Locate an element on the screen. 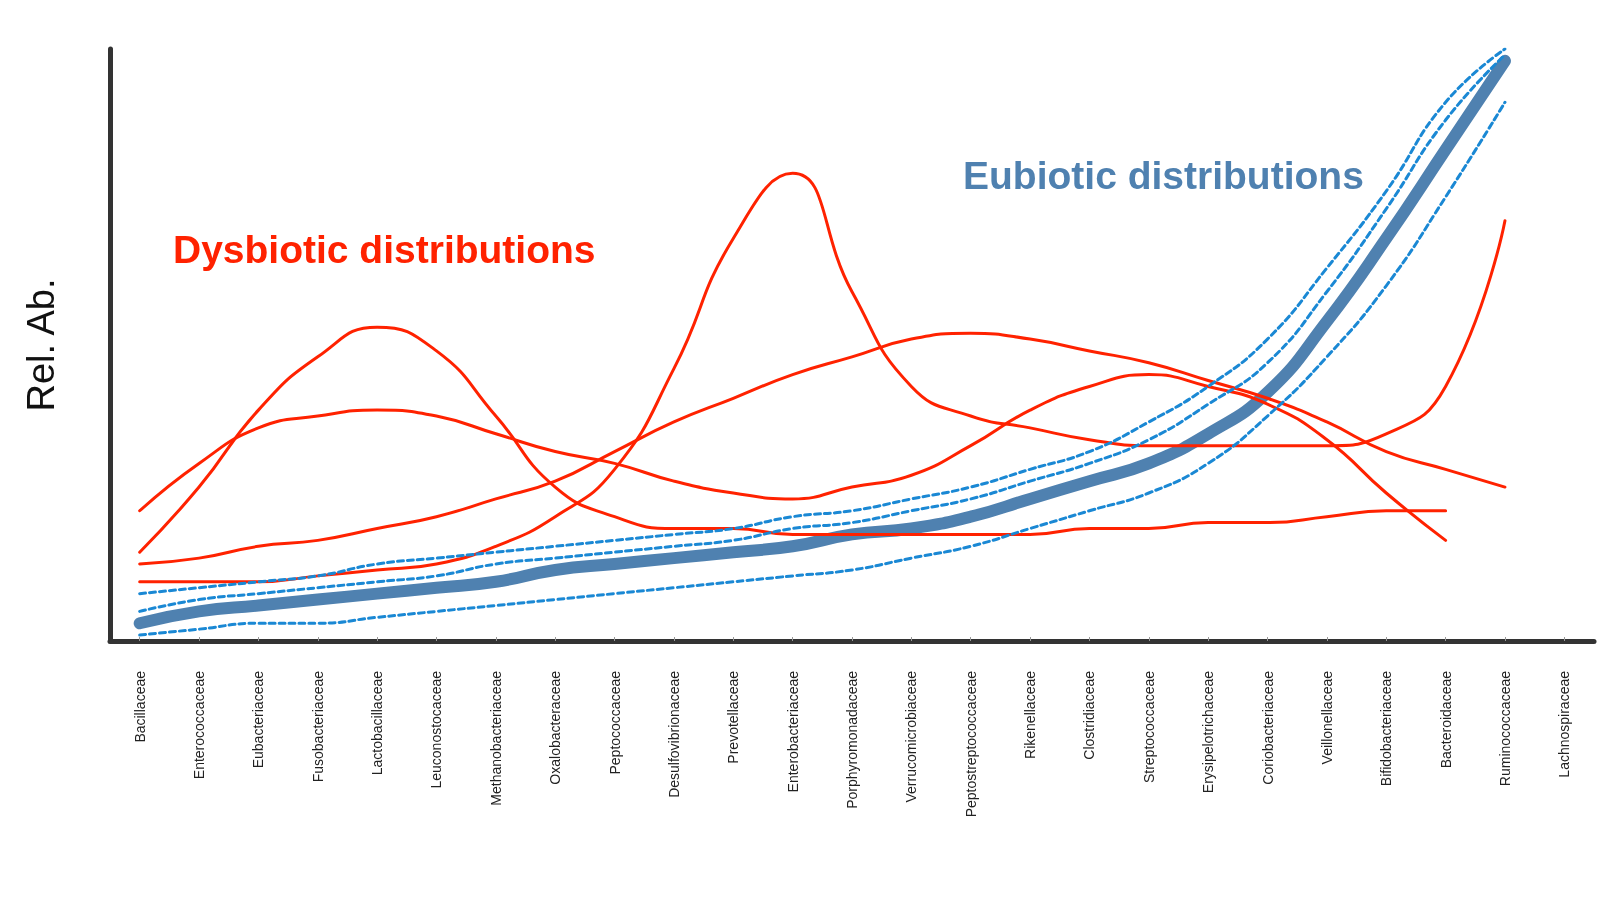  x-tick-label: Prevotellaceae is located at coordinates (733, 717).